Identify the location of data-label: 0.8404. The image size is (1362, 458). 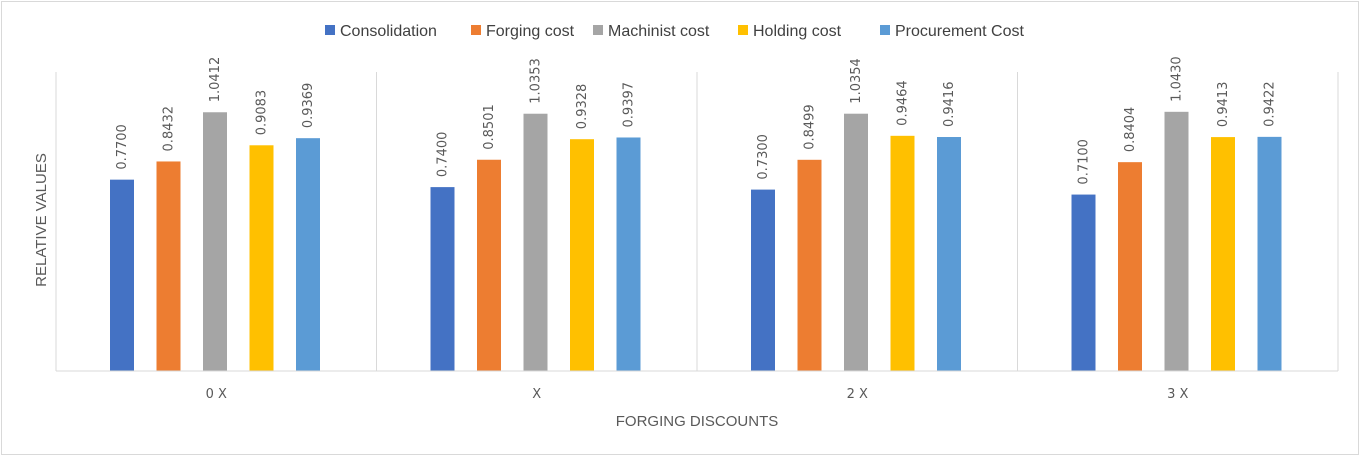
(1130, 130).